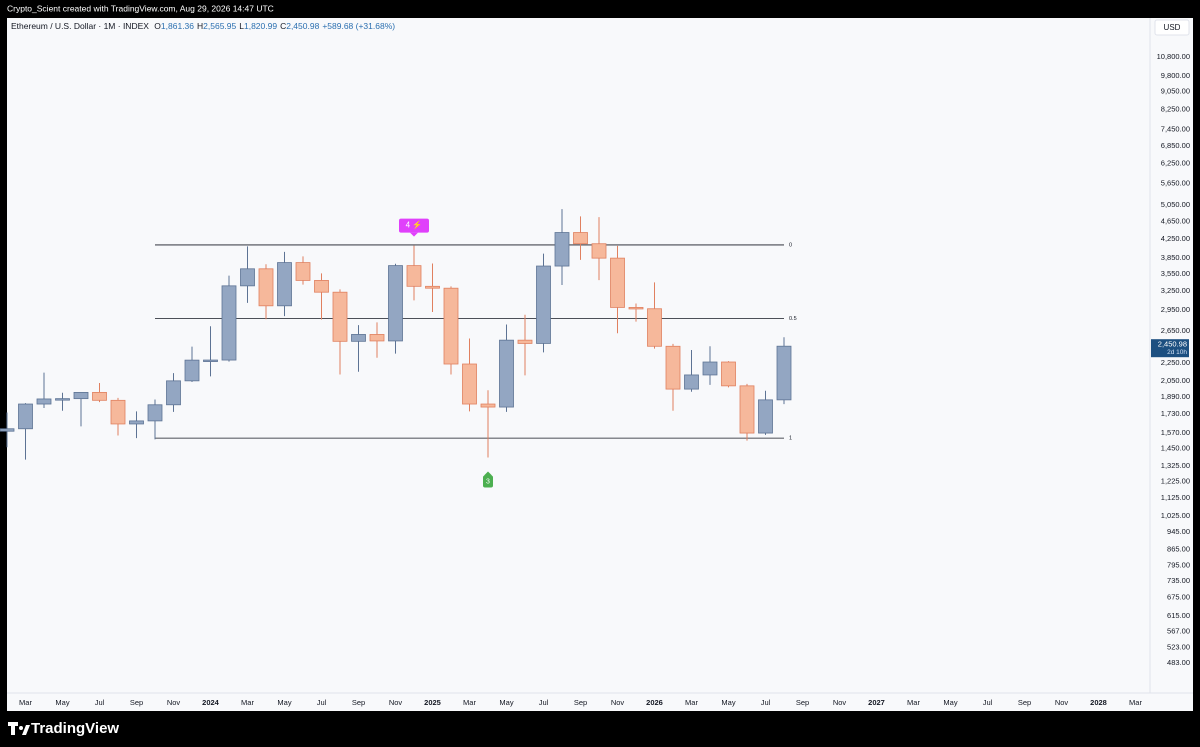  What do you see at coordinates (1178, 548) in the screenshot?
I see `y-tick-label: 865.00` at bounding box center [1178, 548].